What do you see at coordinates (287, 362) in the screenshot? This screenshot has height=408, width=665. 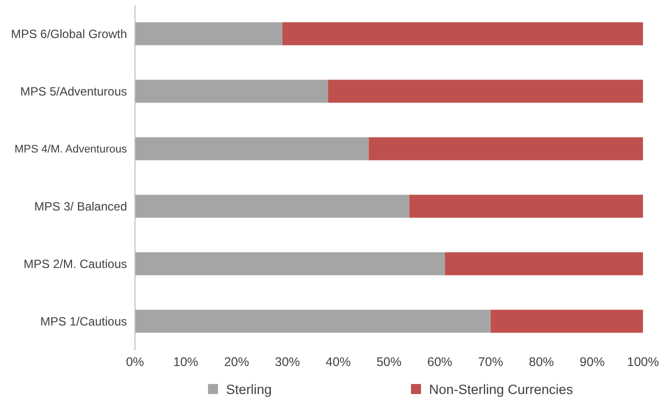 I see `x-tick-label: 30%` at bounding box center [287, 362].